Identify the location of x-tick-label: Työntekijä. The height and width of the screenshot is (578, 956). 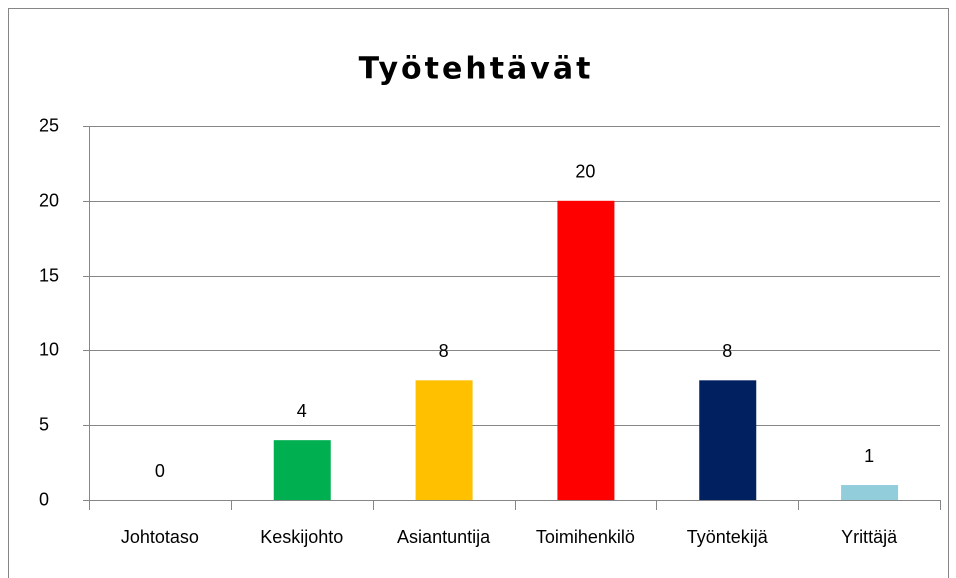
(728, 537).